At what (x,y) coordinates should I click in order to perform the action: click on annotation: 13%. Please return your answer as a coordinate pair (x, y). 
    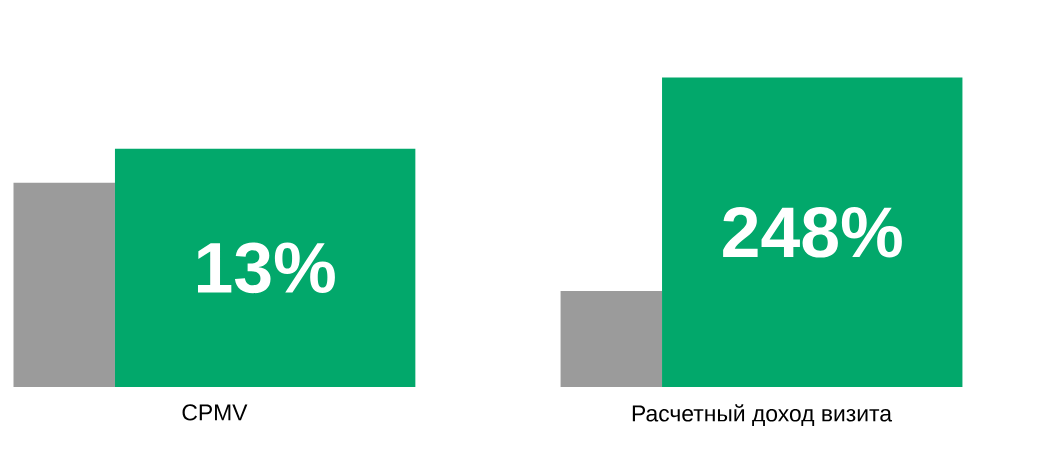
    Looking at the image, I should click on (266, 268).